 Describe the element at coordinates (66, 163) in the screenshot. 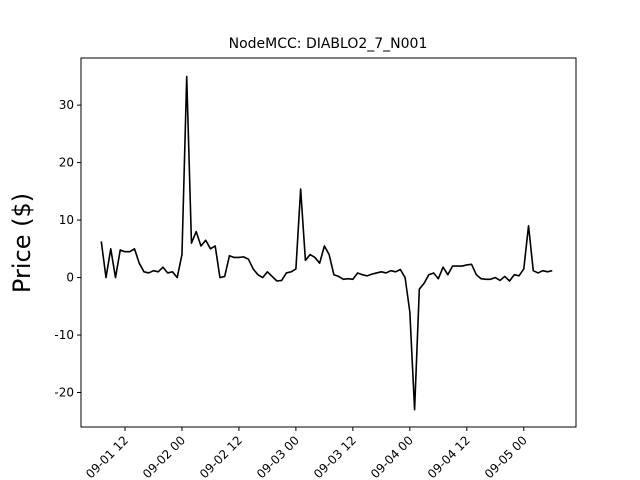

I see `y-tick-label: 20` at that location.